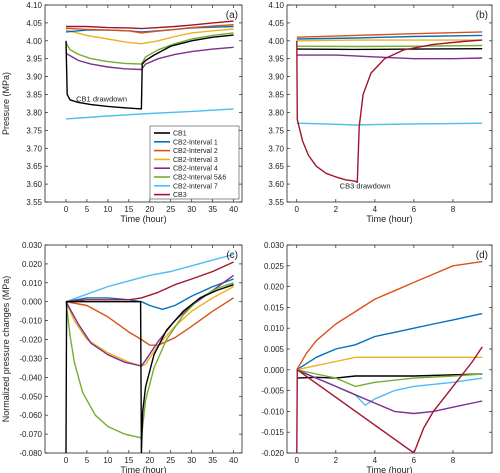 This screenshot has height=473, width=500. Describe the element at coordinates (297, 460) in the screenshot. I see `x-tick-label-3-0: 0` at that location.